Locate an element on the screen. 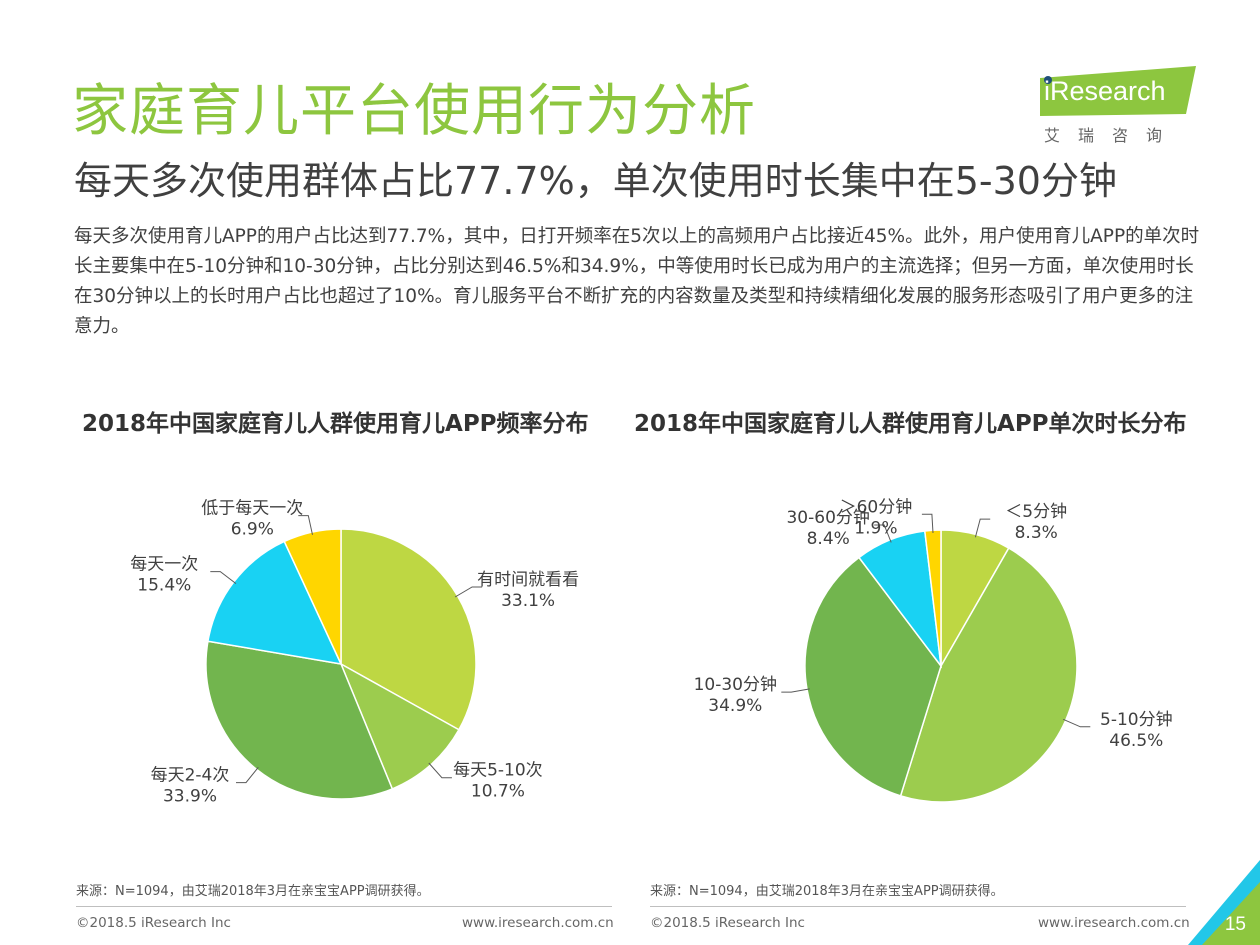 This screenshot has height=945, width=1260. slice-value-label: 8.4% is located at coordinates (828, 539).